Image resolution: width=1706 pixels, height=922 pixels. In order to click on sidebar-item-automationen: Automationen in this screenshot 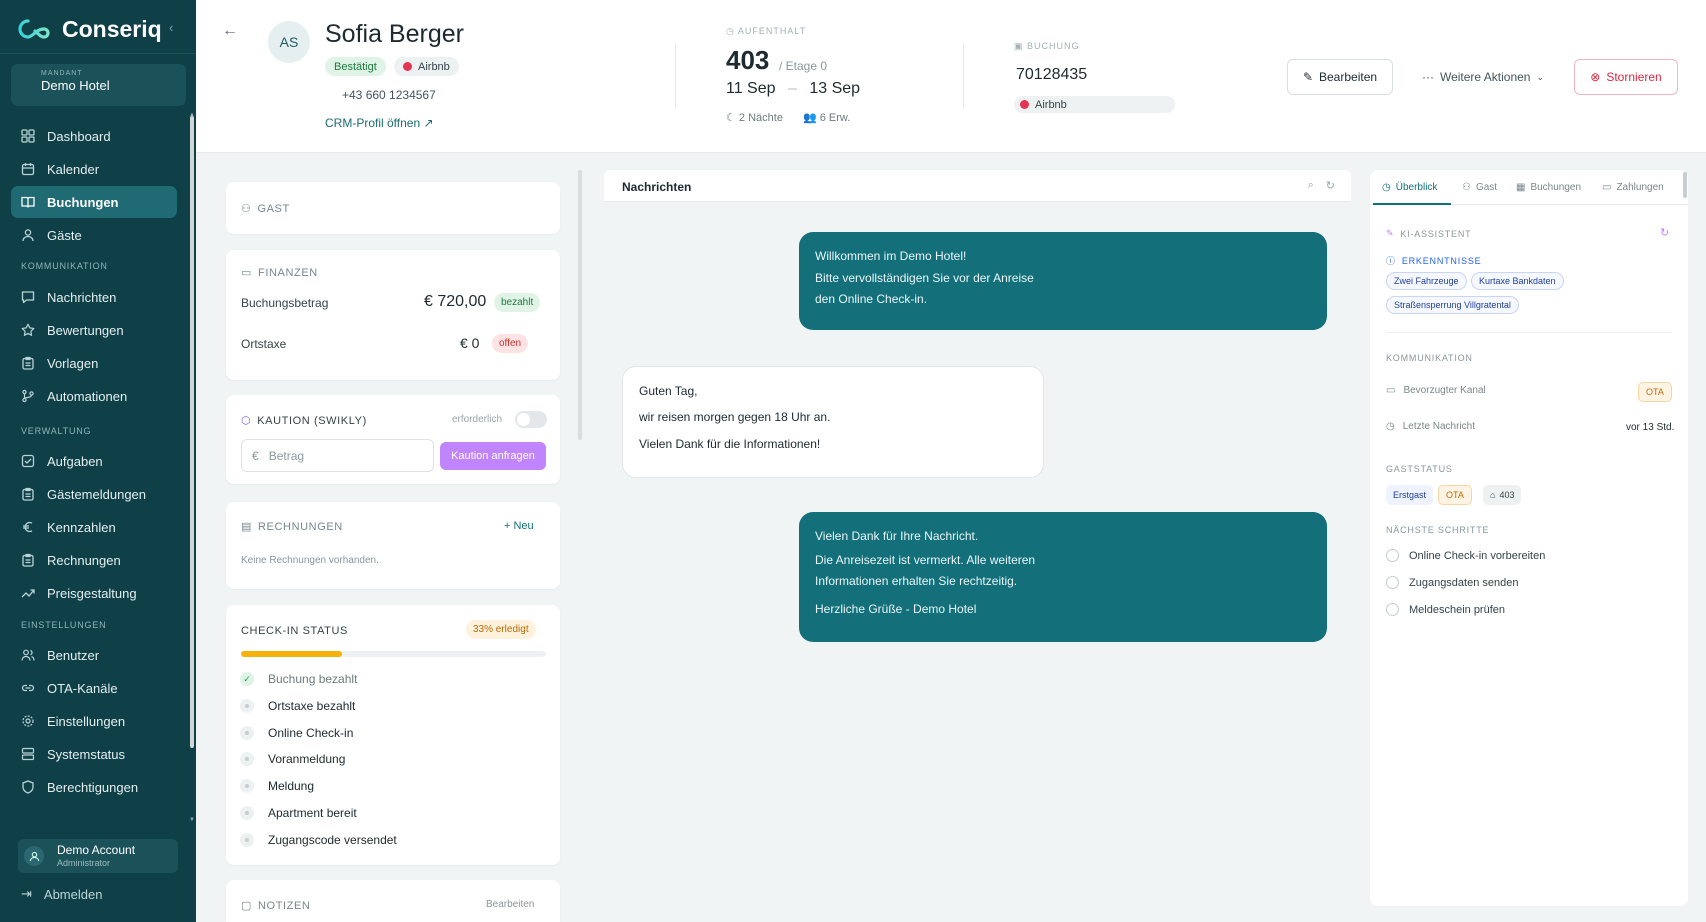, I will do `click(94, 396)`.